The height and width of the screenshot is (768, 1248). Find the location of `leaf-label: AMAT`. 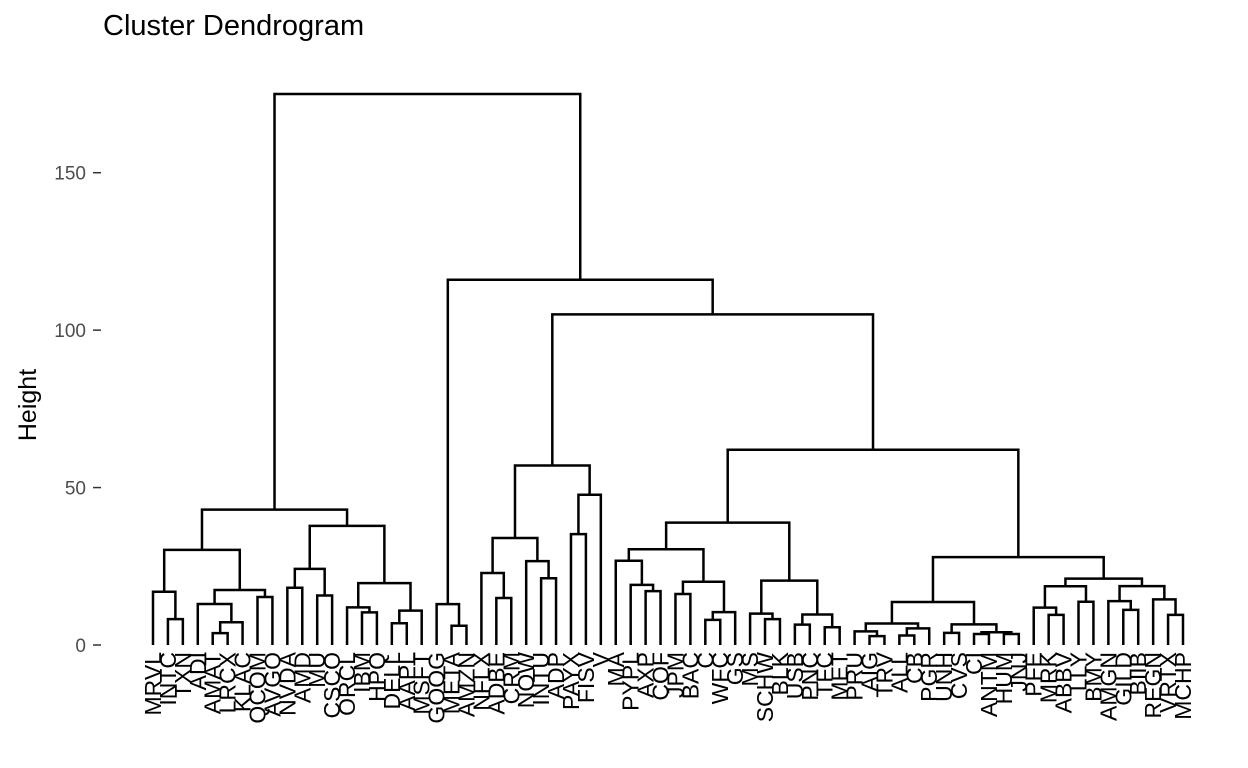

leaf-label: AMAT is located at coordinates (213, 683).